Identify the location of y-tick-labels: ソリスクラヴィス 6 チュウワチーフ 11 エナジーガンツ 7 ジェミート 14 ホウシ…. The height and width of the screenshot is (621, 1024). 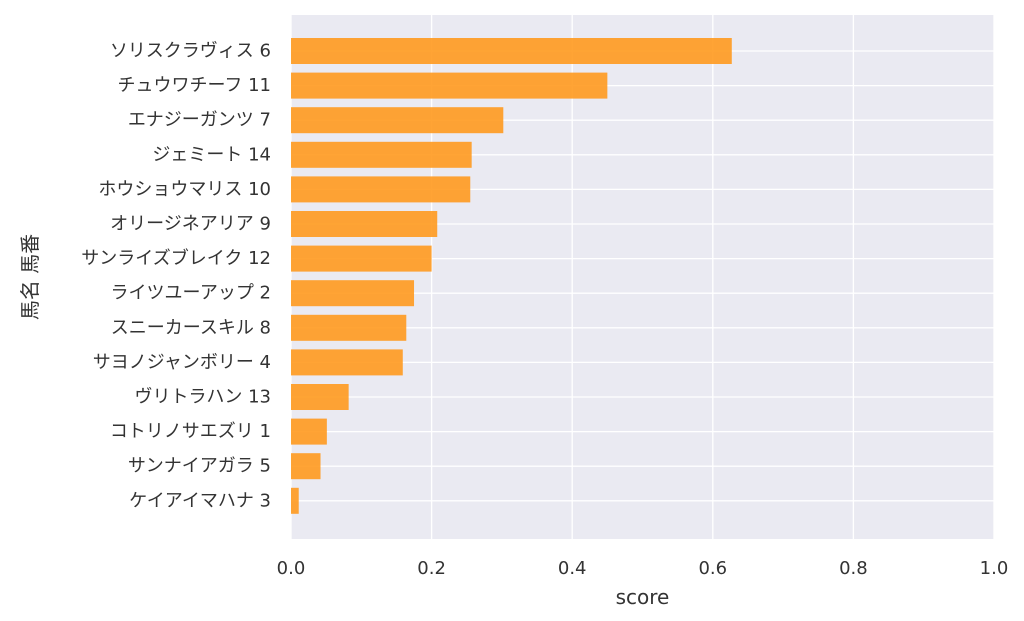
(176, 276).